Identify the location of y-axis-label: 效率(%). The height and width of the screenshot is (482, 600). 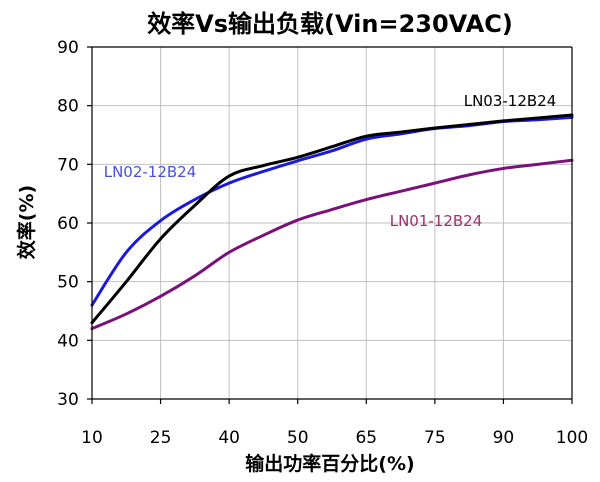
(26, 222).